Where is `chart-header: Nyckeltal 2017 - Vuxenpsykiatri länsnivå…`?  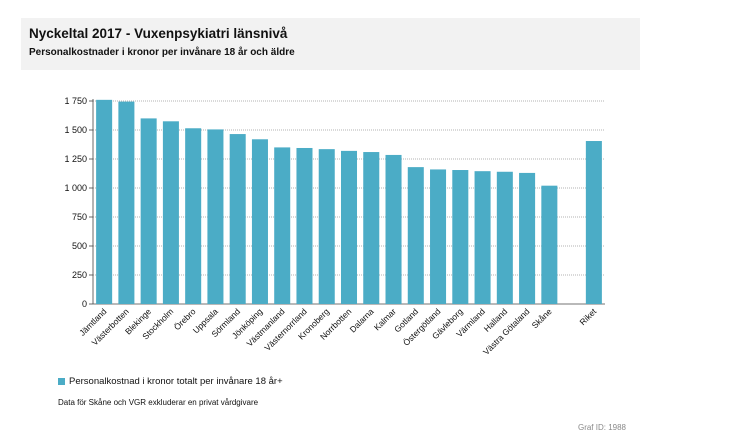
chart-header: Nyckeltal 2017 - Vuxenpsykiatri länsnivå… is located at coordinates (330, 44).